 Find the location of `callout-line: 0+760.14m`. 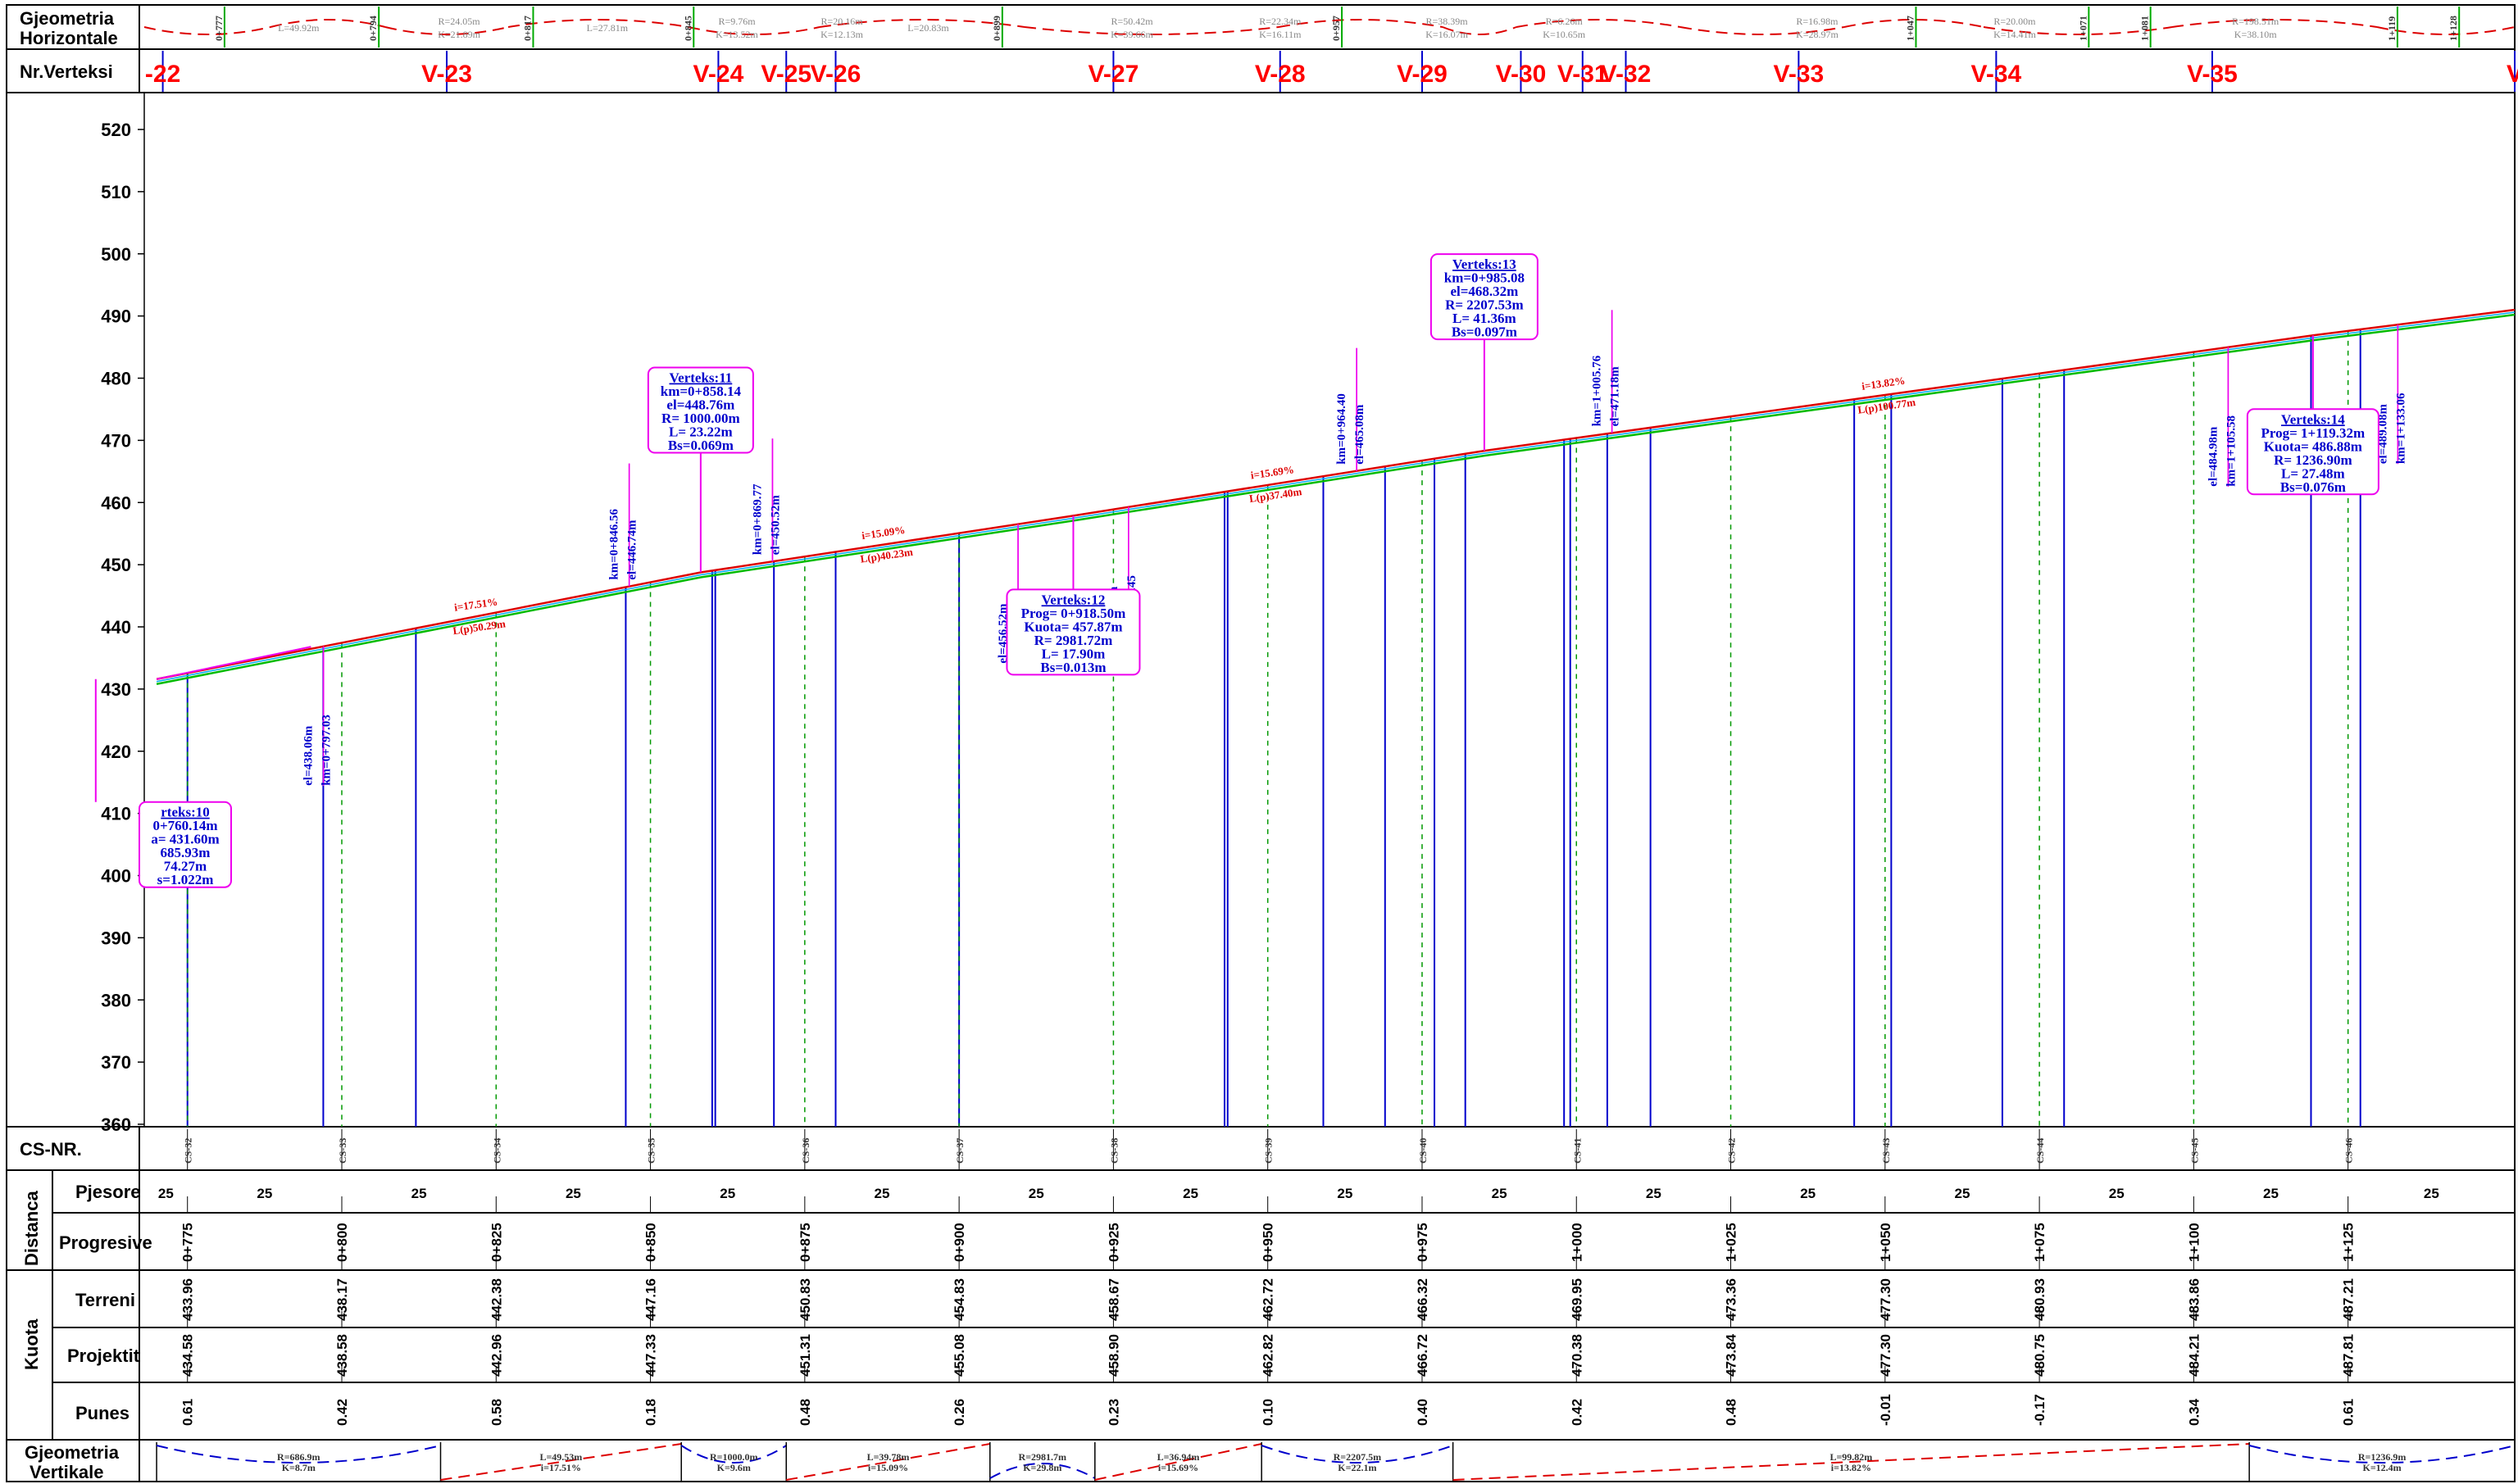

callout-line: 0+760.14m is located at coordinates (185, 825).